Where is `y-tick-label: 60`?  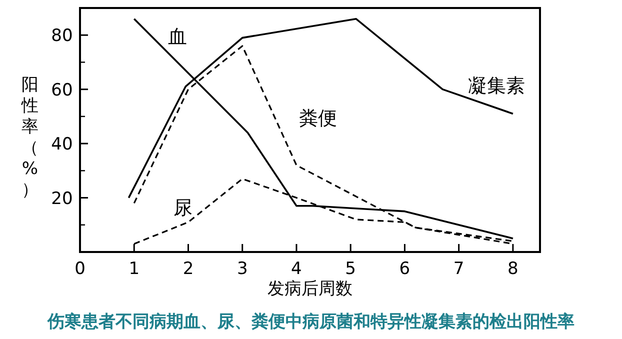
y-tick-label: 60 is located at coordinates (62, 90).